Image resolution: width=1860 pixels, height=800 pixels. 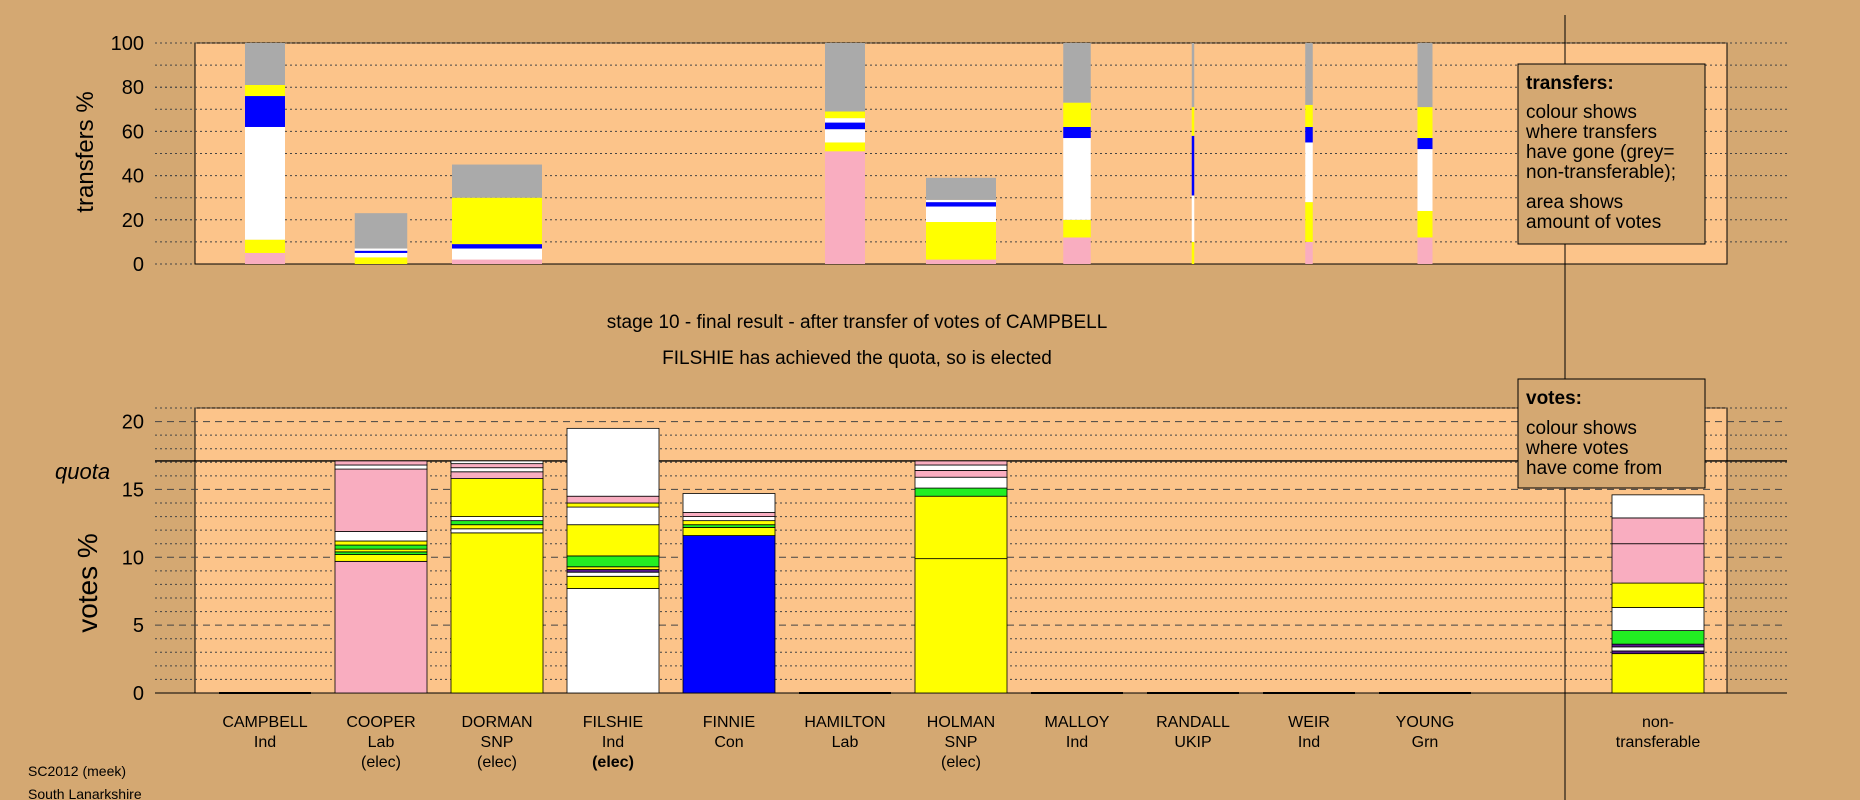 What do you see at coordinates (1425, 722) in the screenshot?
I see `candidate-name: YOUNG` at bounding box center [1425, 722].